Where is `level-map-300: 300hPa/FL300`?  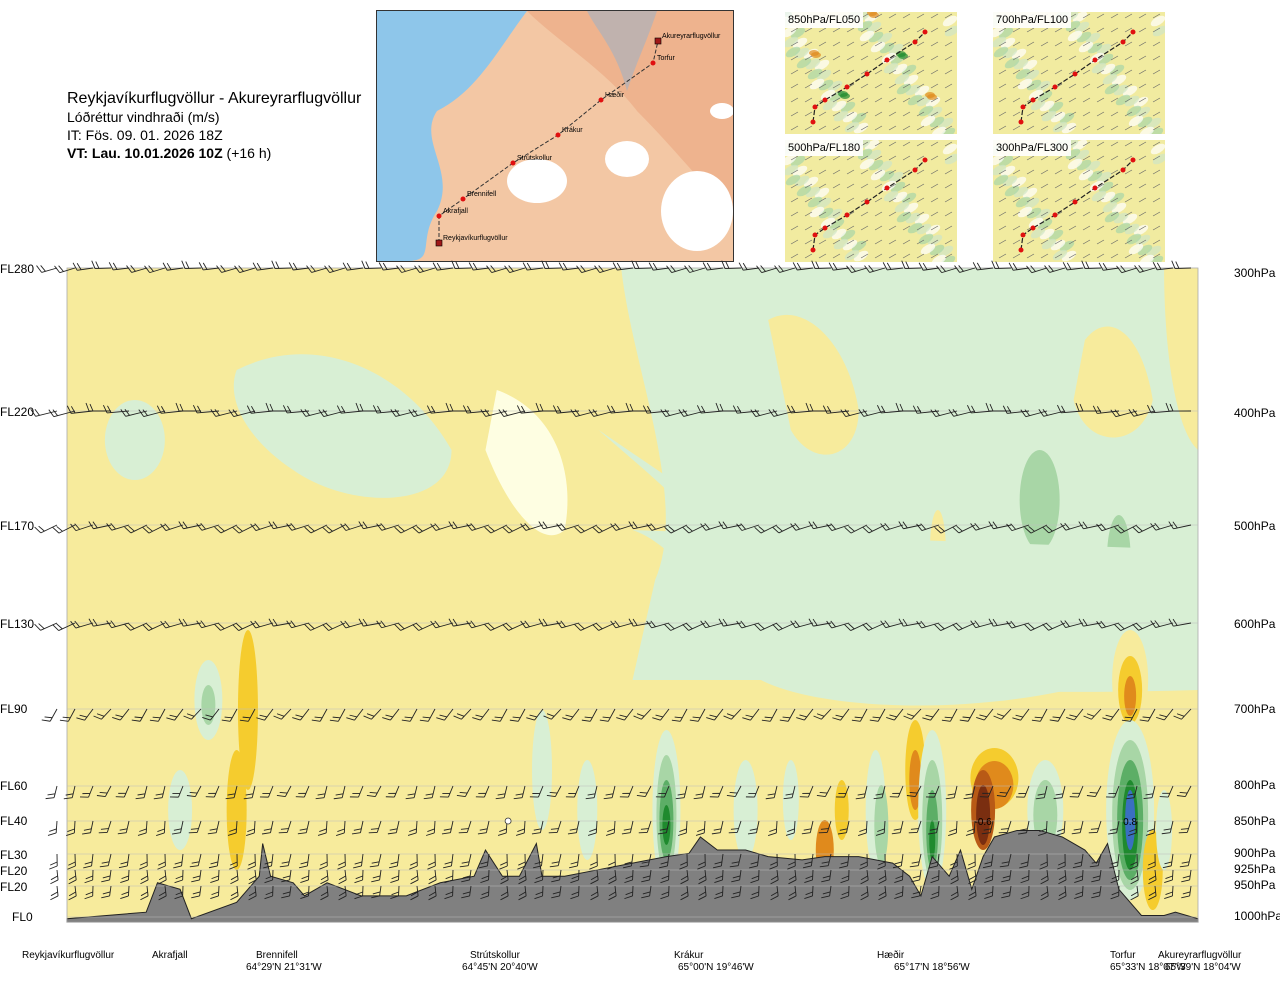 level-map-300: 300hPa/FL300 is located at coordinates (1079, 201).